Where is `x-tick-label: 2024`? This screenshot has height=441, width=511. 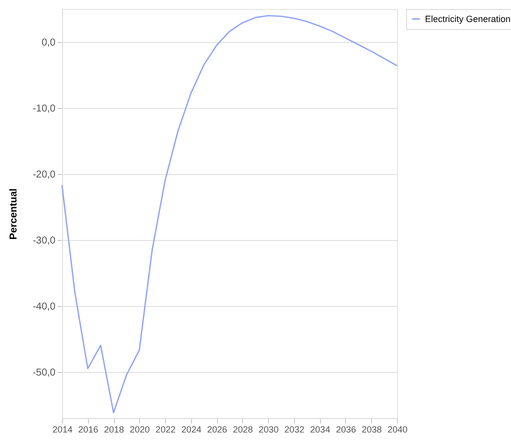 x-tick-label: 2024 is located at coordinates (191, 429).